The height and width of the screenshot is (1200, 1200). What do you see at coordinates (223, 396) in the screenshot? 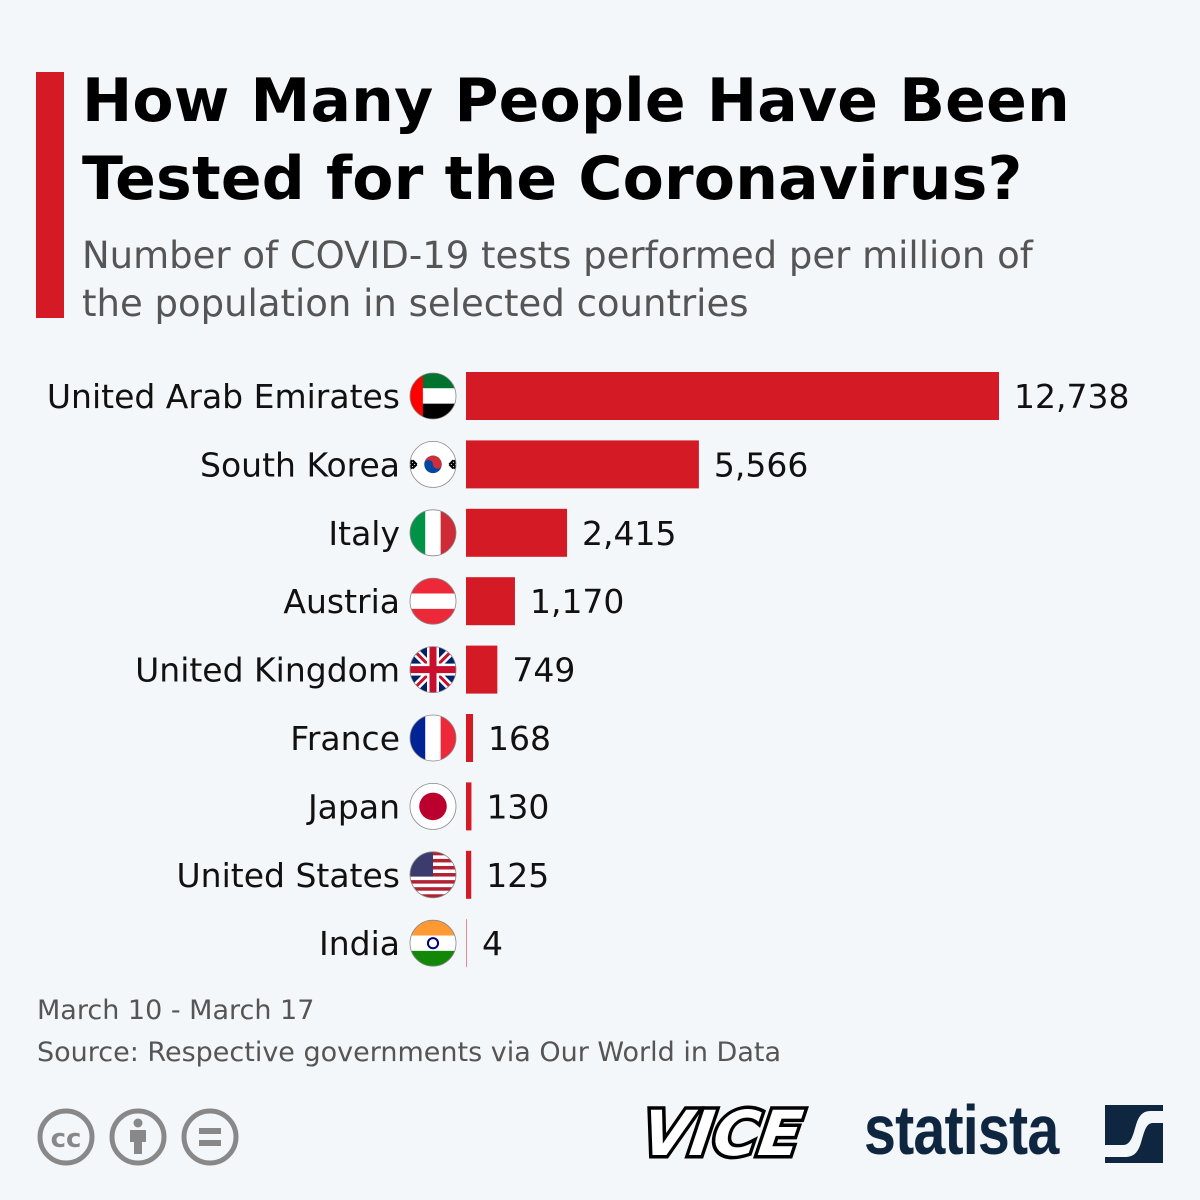
I see `category-label: United Arab Emirates` at bounding box center [223, 396].